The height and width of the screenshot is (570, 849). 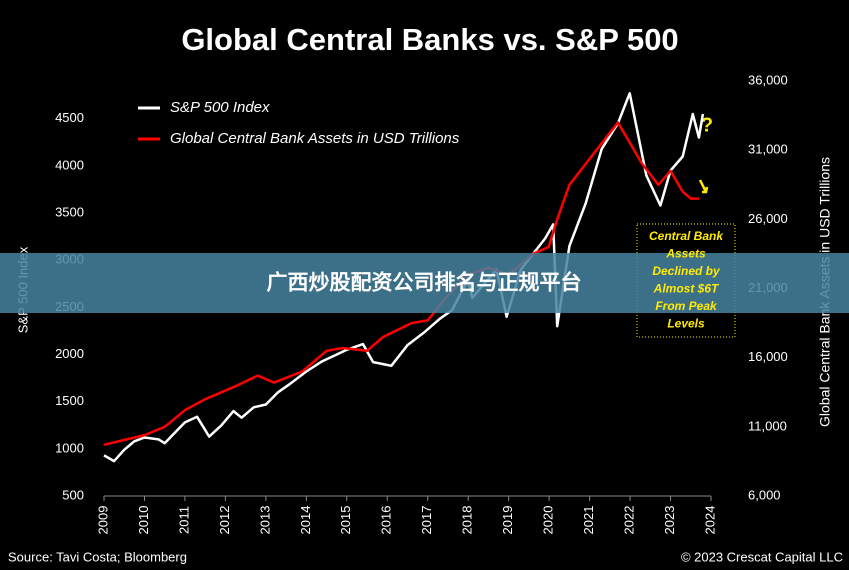 I want to click on y-tick-label: 1000, so click(x=69, y=447).